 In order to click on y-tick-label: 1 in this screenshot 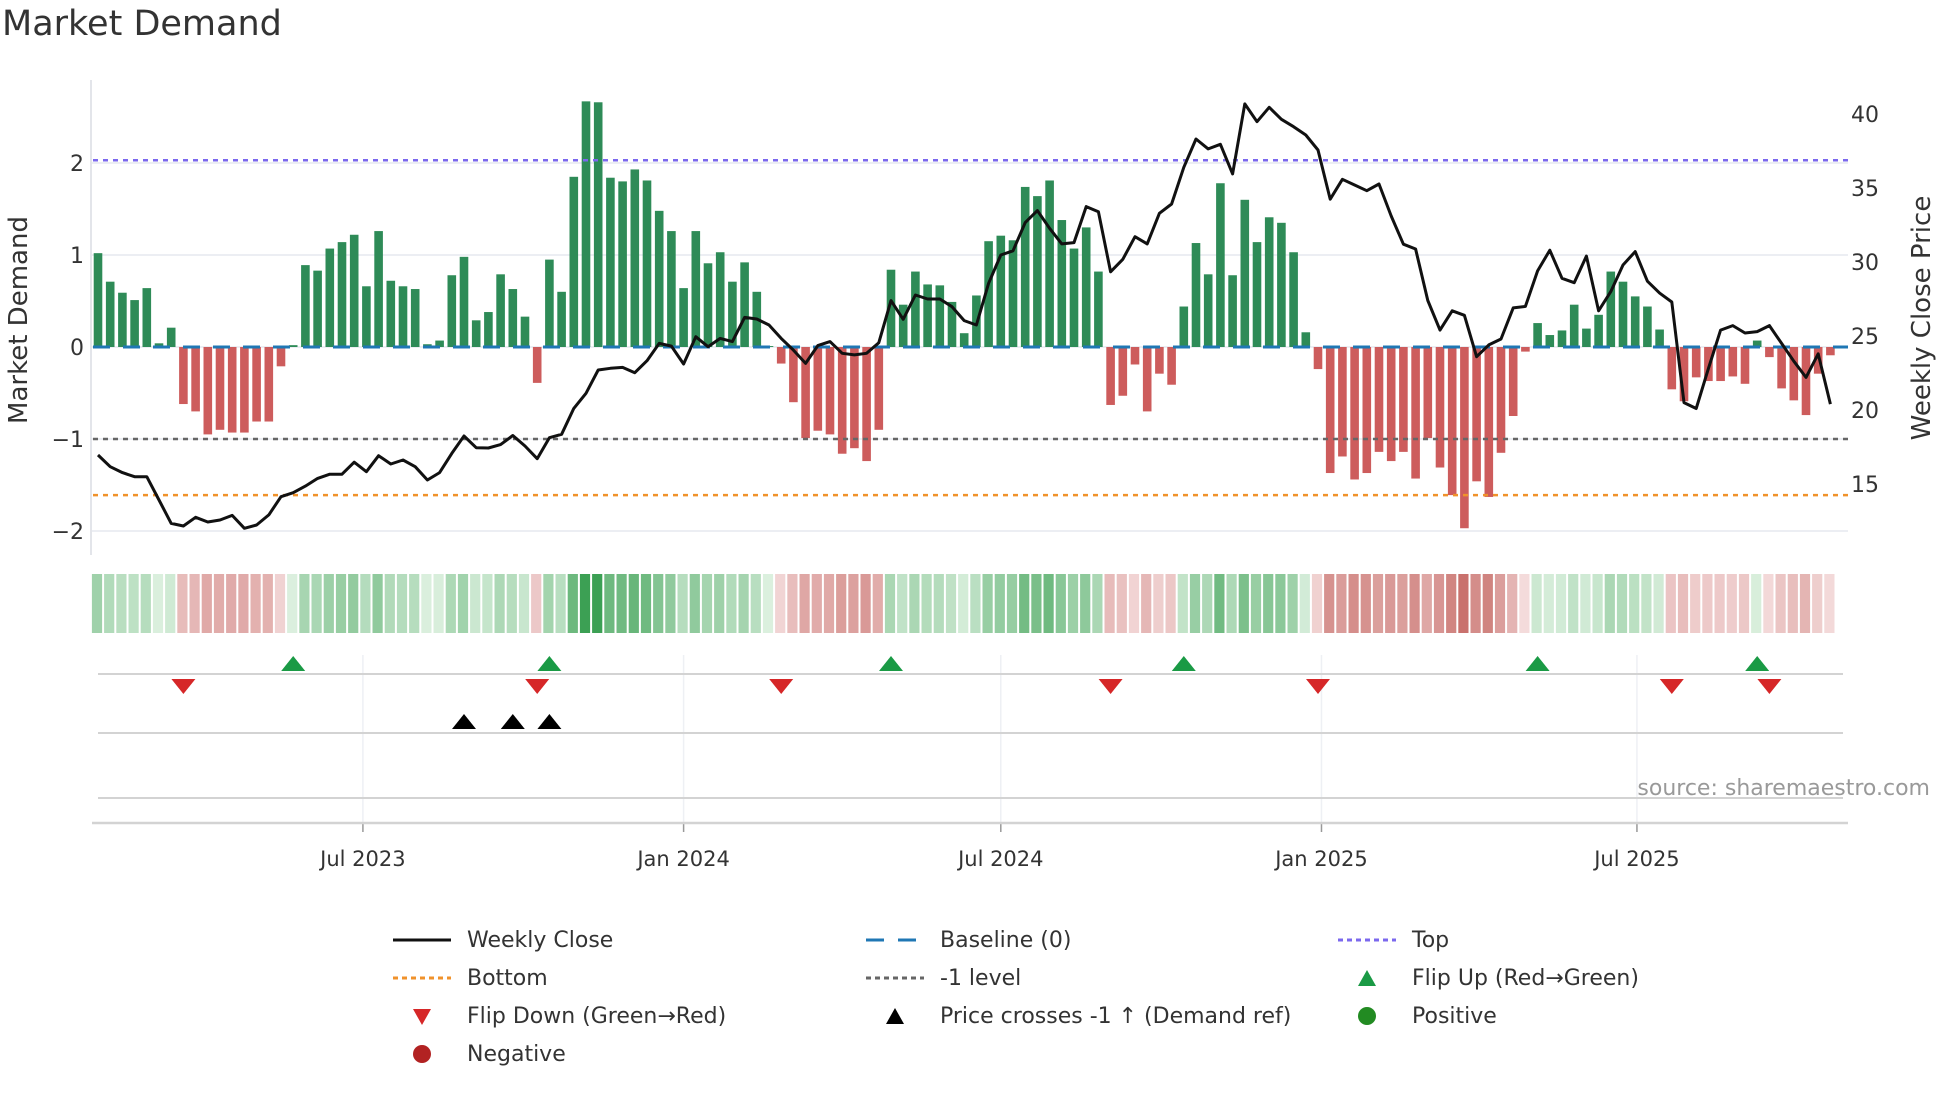, I will do `click(77, 256)`.